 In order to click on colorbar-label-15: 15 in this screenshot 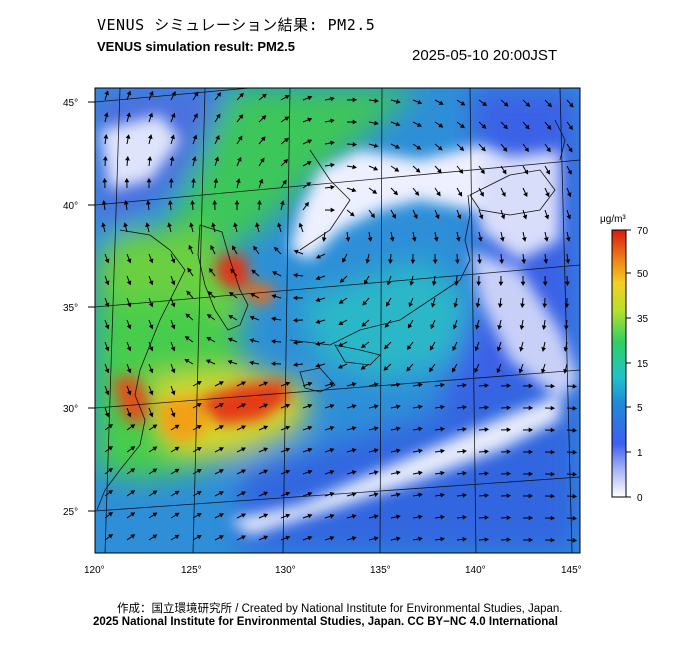, I will do `click(643, 364)`.